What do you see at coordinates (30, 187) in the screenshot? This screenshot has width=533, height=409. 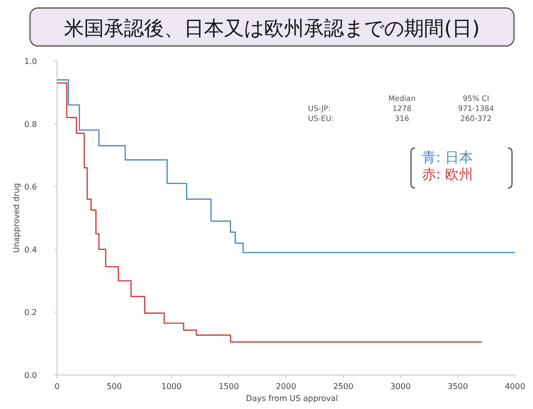 I see `y-tick-label: 0.6` at bounding box center [30, 187].